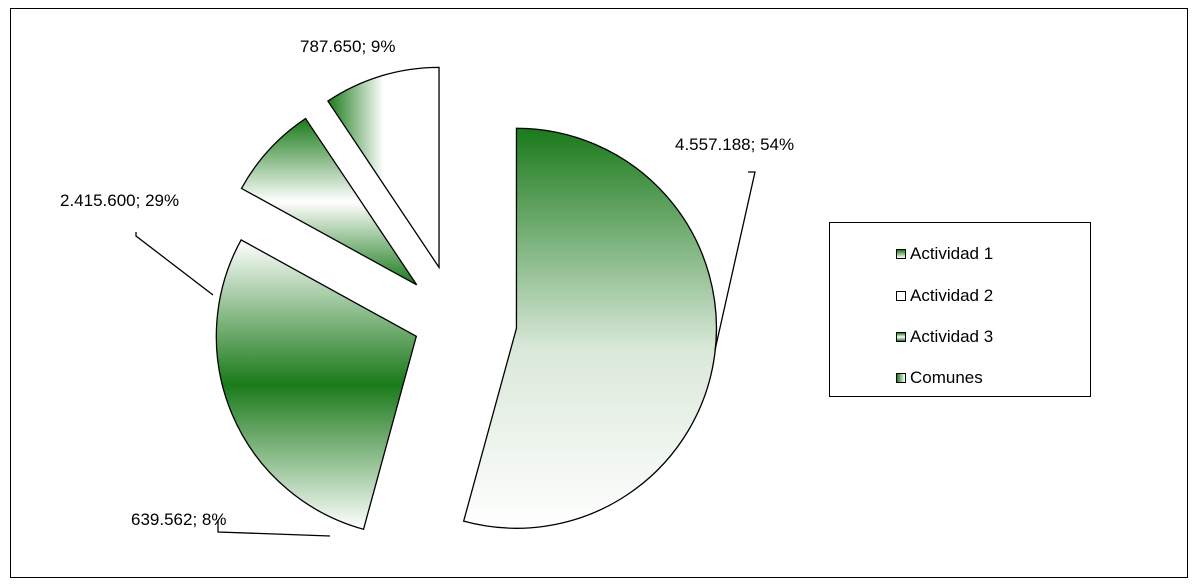 This screenshot has height=586, width=1197. I want to click on legend-label: Actividad 3, so click(952, 336).